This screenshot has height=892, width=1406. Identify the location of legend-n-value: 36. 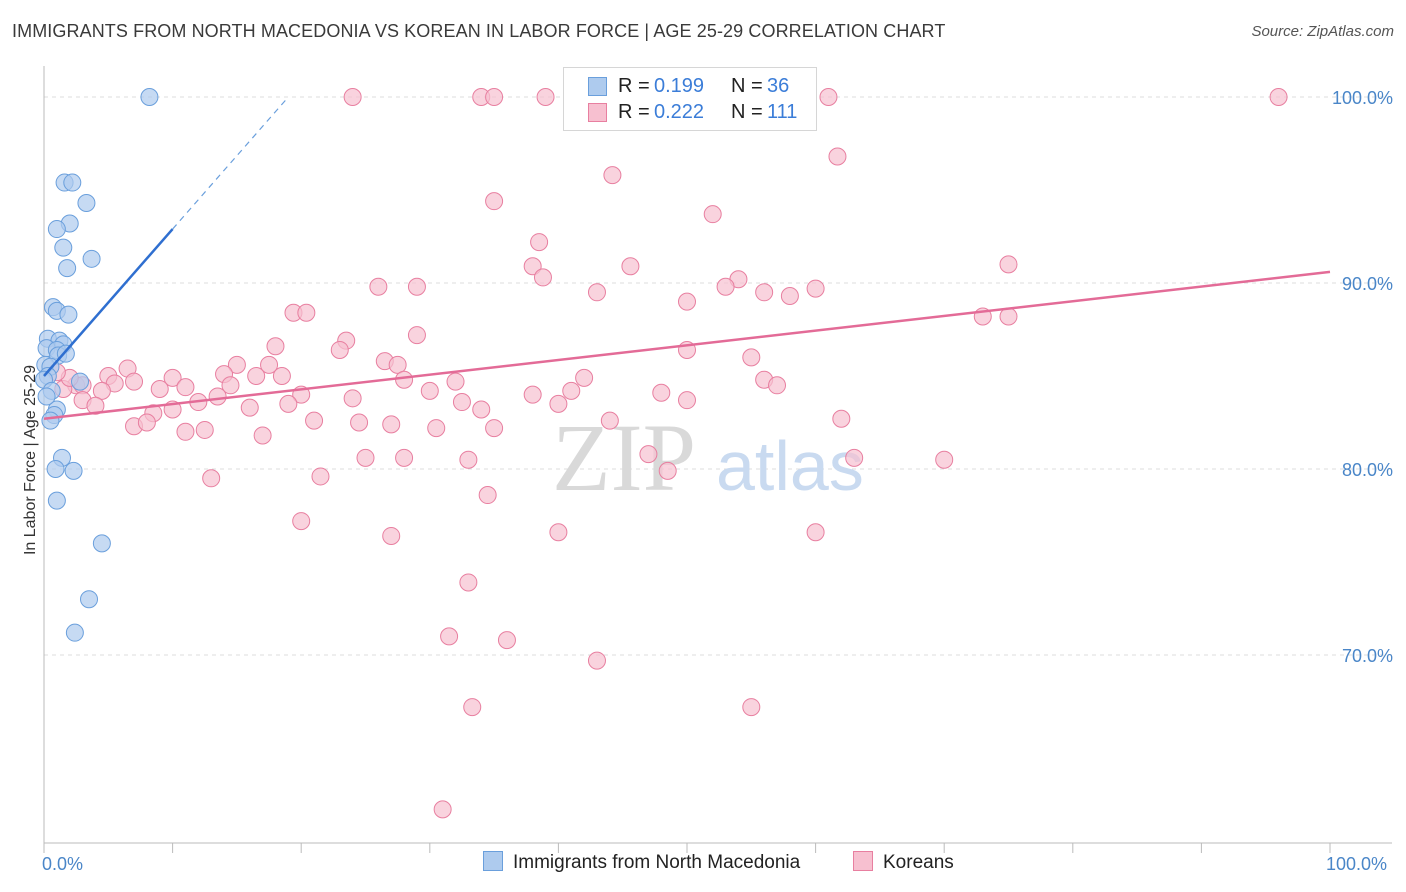
(778, 86).